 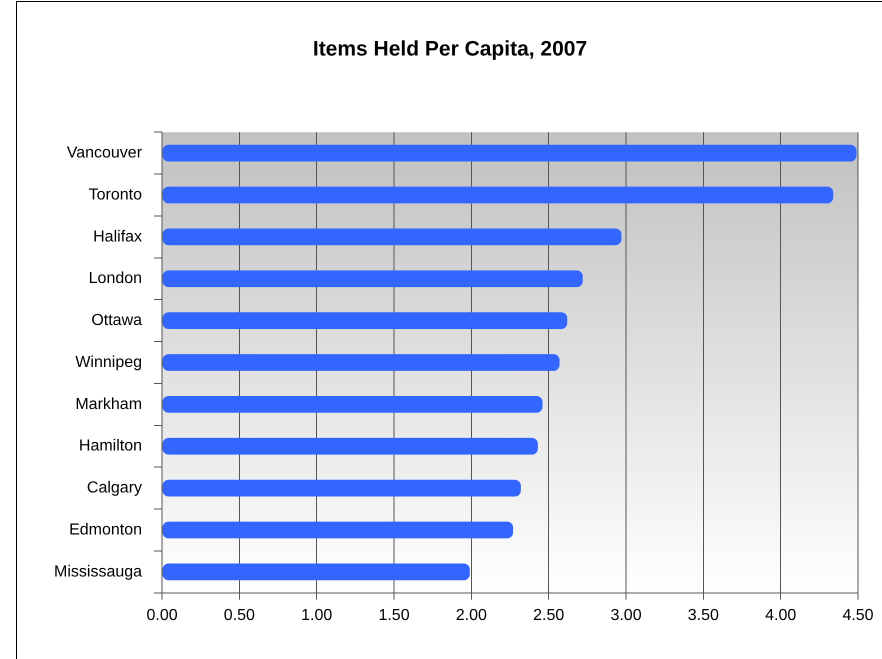 What do you see at coordinates (450, 48) in the screenshot?
I see `chart-title: Items Held Per Capita, 2007` at bounding box center [450, 48].